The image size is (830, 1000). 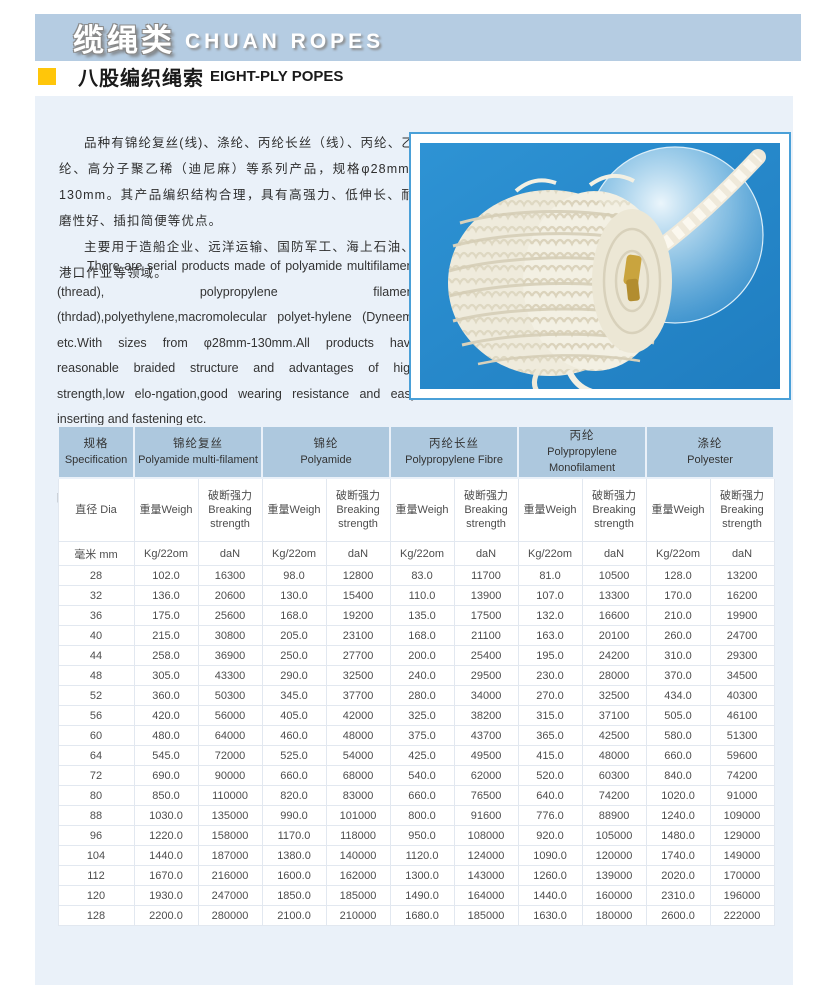 What do you see at coordinates (742, 755) in the screenshot?
I see `cell-strength: 59600` at bounding box center [742, 755].